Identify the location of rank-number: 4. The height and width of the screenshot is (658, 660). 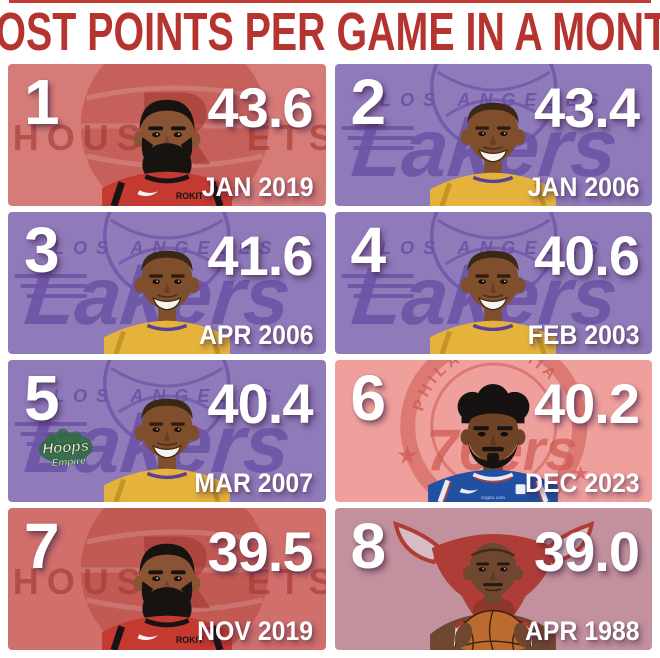
(368, 250).